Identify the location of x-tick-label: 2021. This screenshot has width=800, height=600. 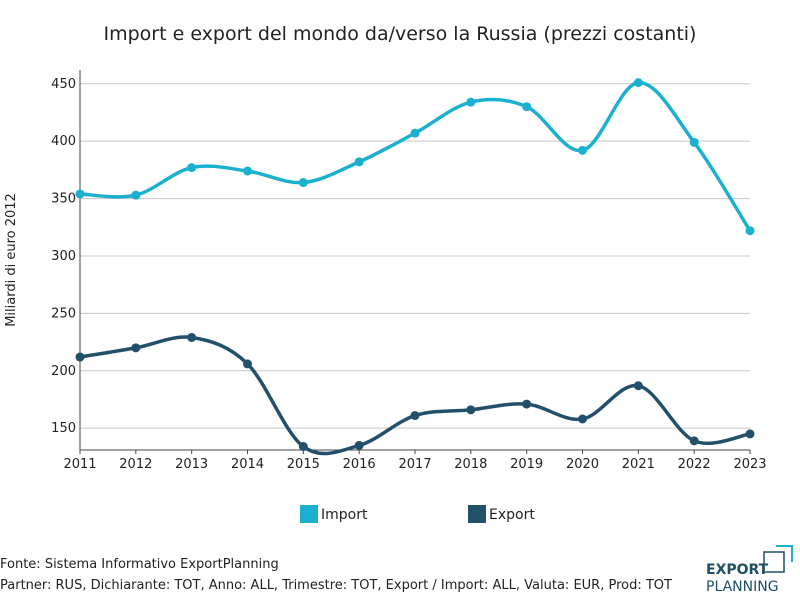
(638, 464).